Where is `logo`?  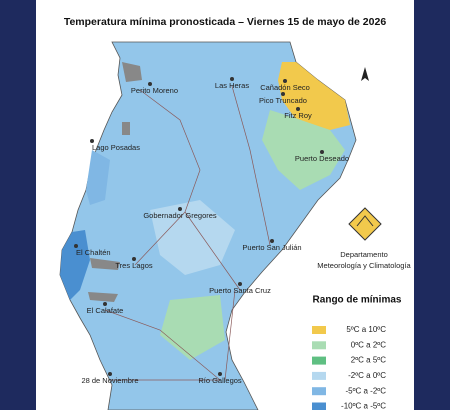
logo is located at coordinates (365, 224).